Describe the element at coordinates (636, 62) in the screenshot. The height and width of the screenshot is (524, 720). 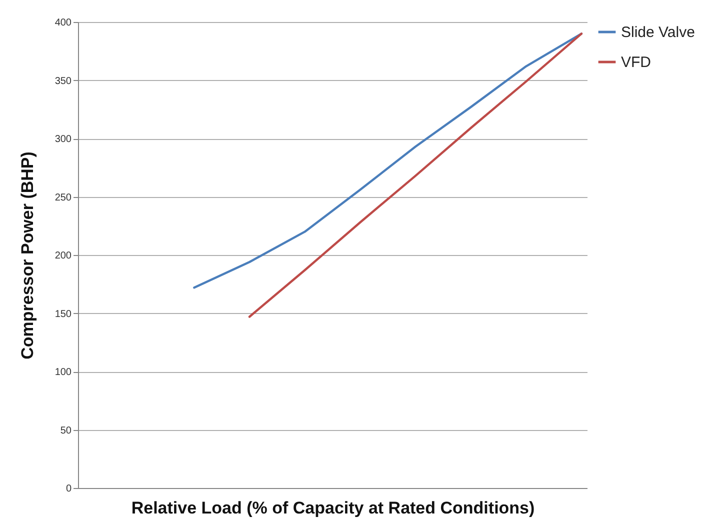
I see `legend-label: VFD` at that location.